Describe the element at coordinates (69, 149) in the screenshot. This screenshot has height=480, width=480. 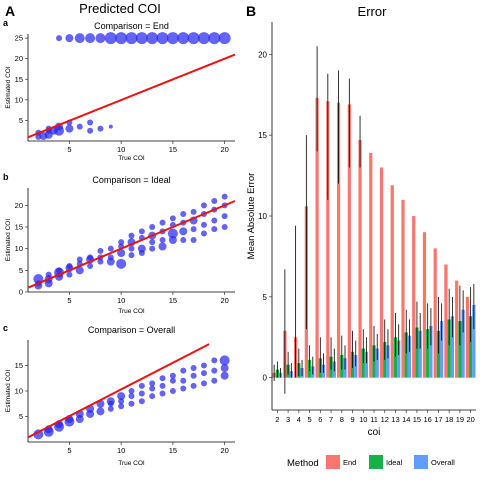
I see `x-tick-label: 5` at that location.